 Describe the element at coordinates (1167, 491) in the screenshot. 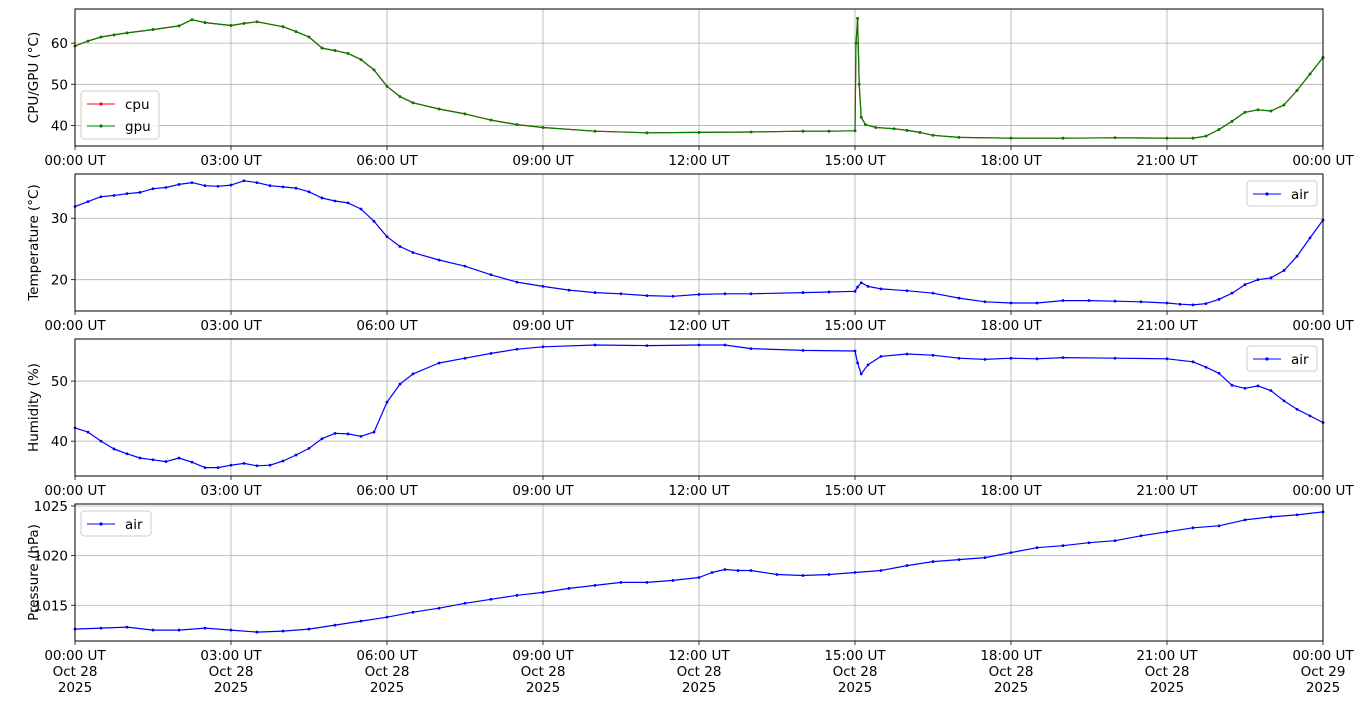

I see `x-tick-label: 21:00 UT` at that location.